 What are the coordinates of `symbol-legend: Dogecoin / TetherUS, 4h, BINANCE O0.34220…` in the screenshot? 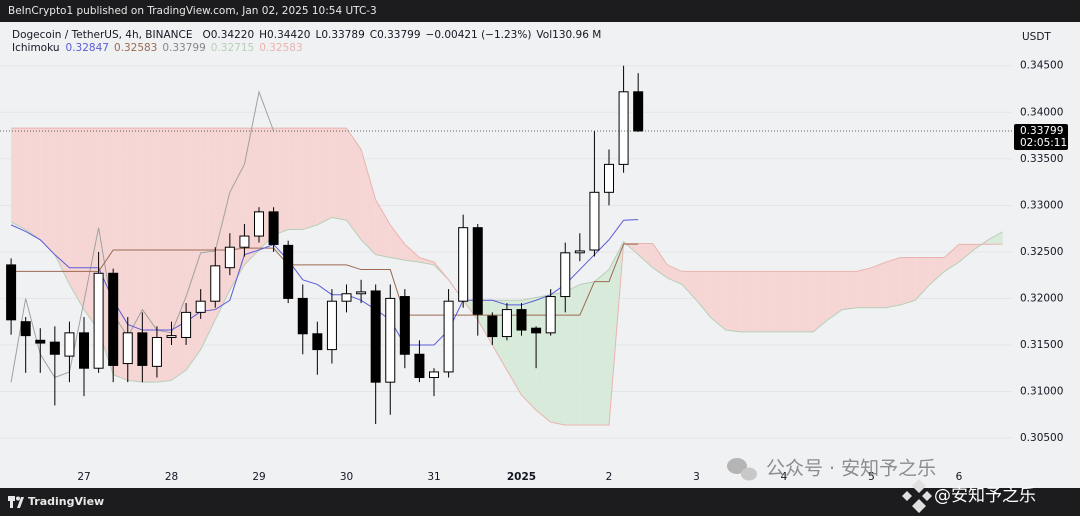 It's located at (306, 35).